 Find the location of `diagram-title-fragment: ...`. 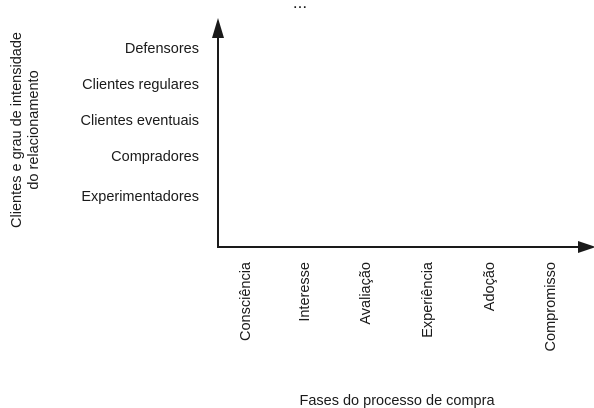

diagram-title-fragment: ... is located at coordinates (300, 6).